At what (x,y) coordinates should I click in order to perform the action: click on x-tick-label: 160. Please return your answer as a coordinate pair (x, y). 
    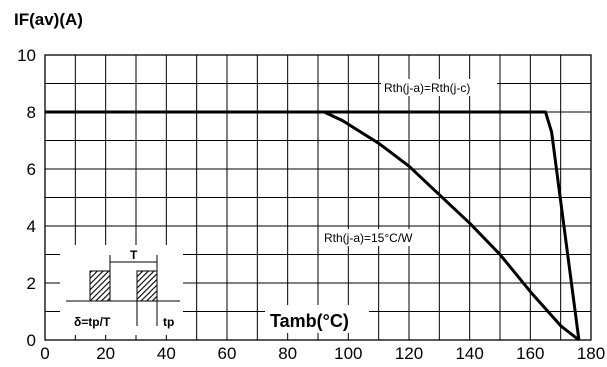
    Looking at the image, I should click on (530, 353).